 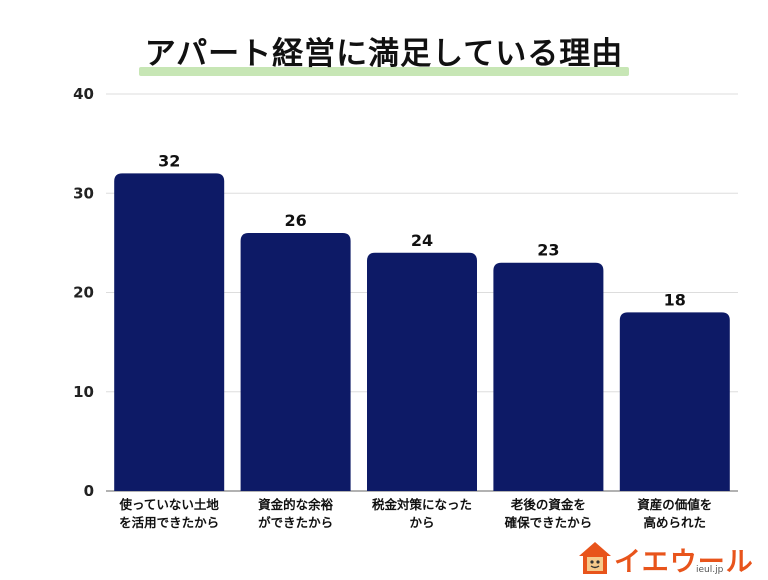 What do you see at coordinates (83, 392) in the screenshot?
I see `y-tick-label: 10` at bounding box center [83, 392].